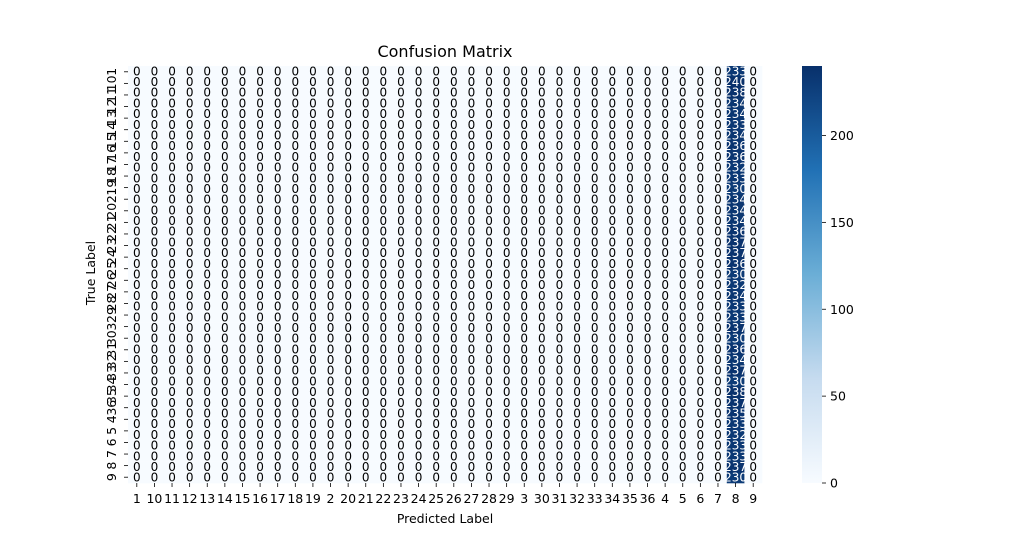 The height and width of the screenshot is (542, 1022). Describe the element at coordinates (111, 385) in the screenshot. I see `y-tick-label: 34` at that location.